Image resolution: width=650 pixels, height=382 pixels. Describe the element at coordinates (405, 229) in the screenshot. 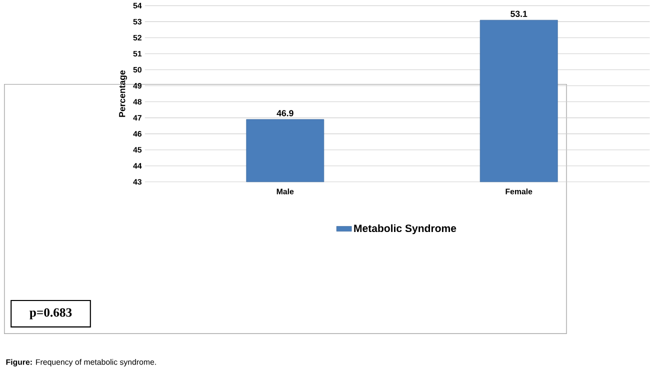

I see `legend-label: Metabolic Syndrome` at that location.